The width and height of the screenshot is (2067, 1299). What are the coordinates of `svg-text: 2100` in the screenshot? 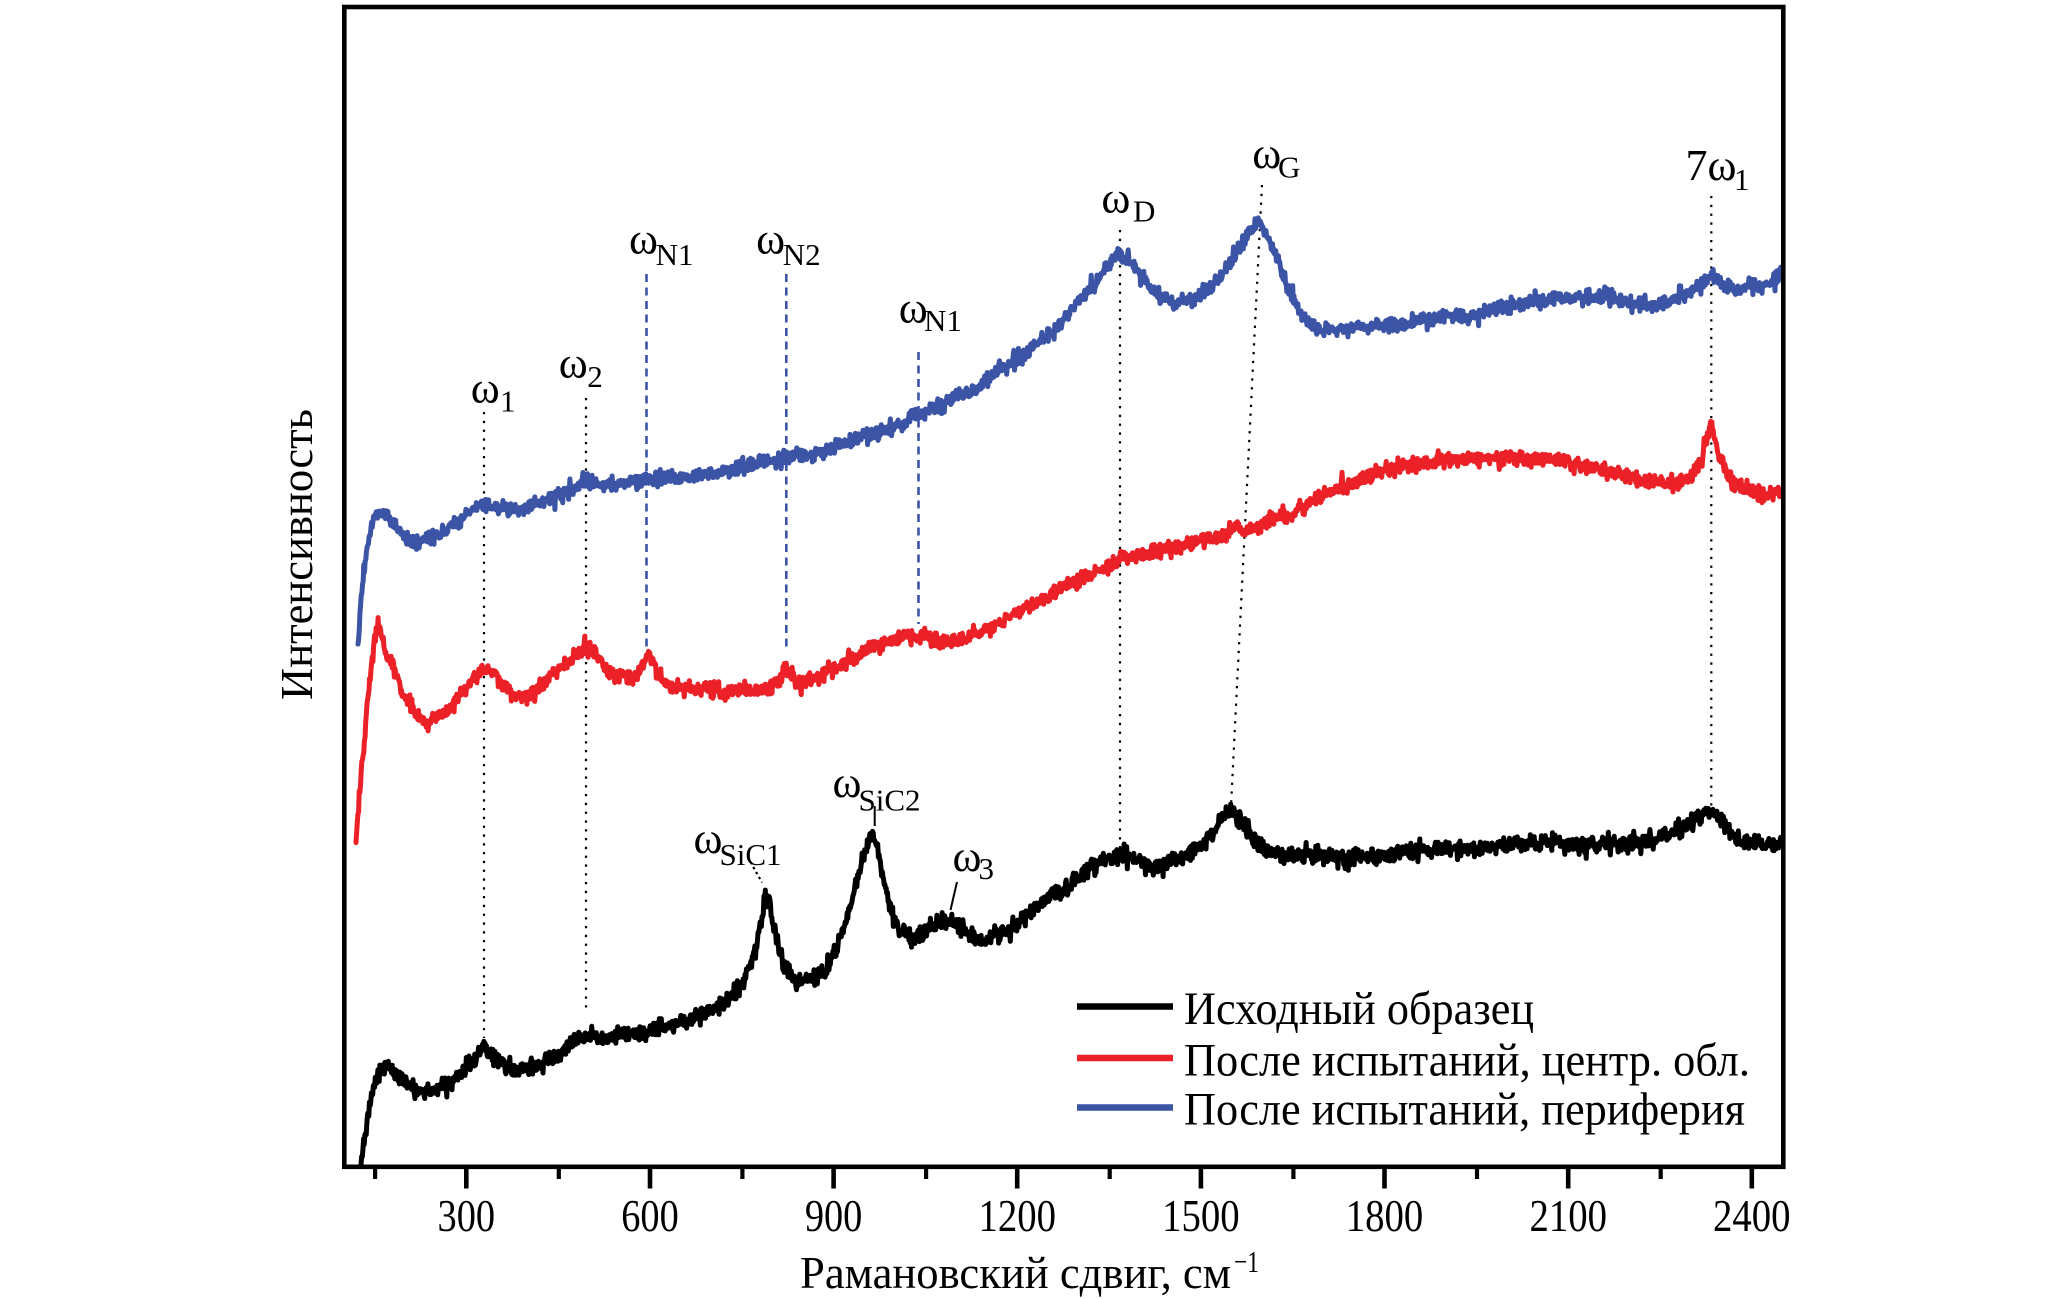 It's located at (1568, 1215).